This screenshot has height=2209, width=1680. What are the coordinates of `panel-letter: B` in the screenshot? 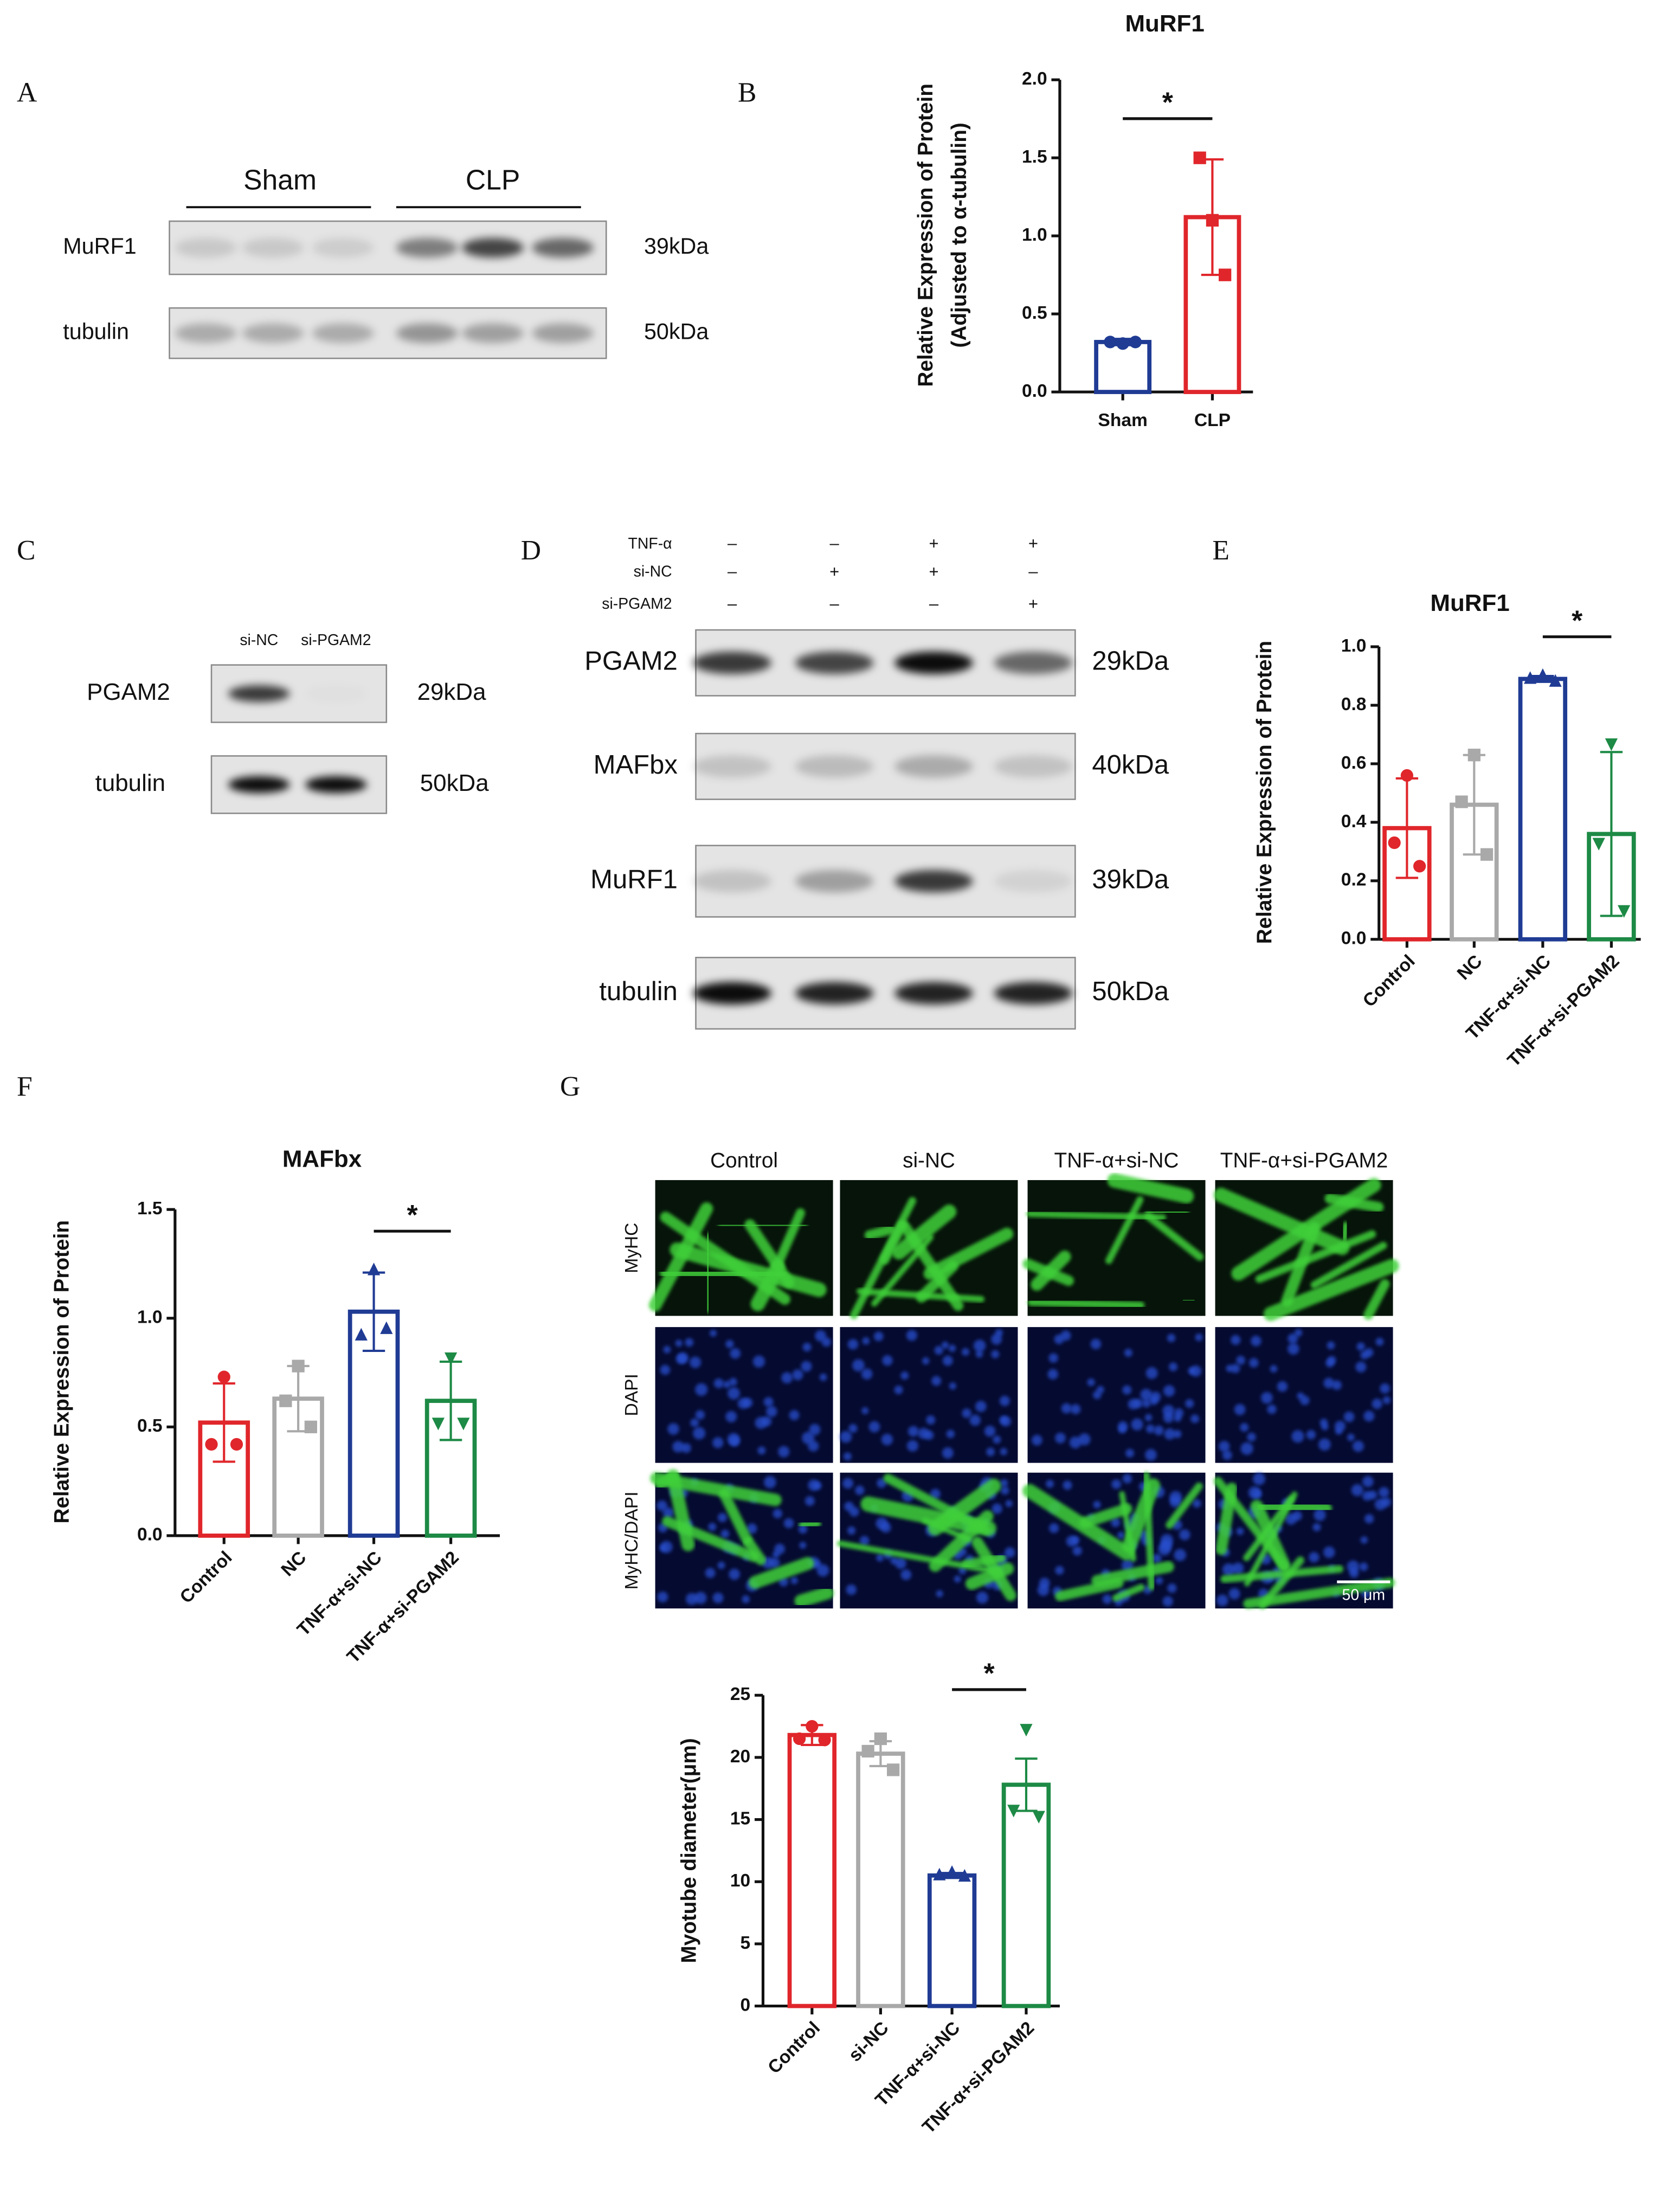 It's located at (747, 92).